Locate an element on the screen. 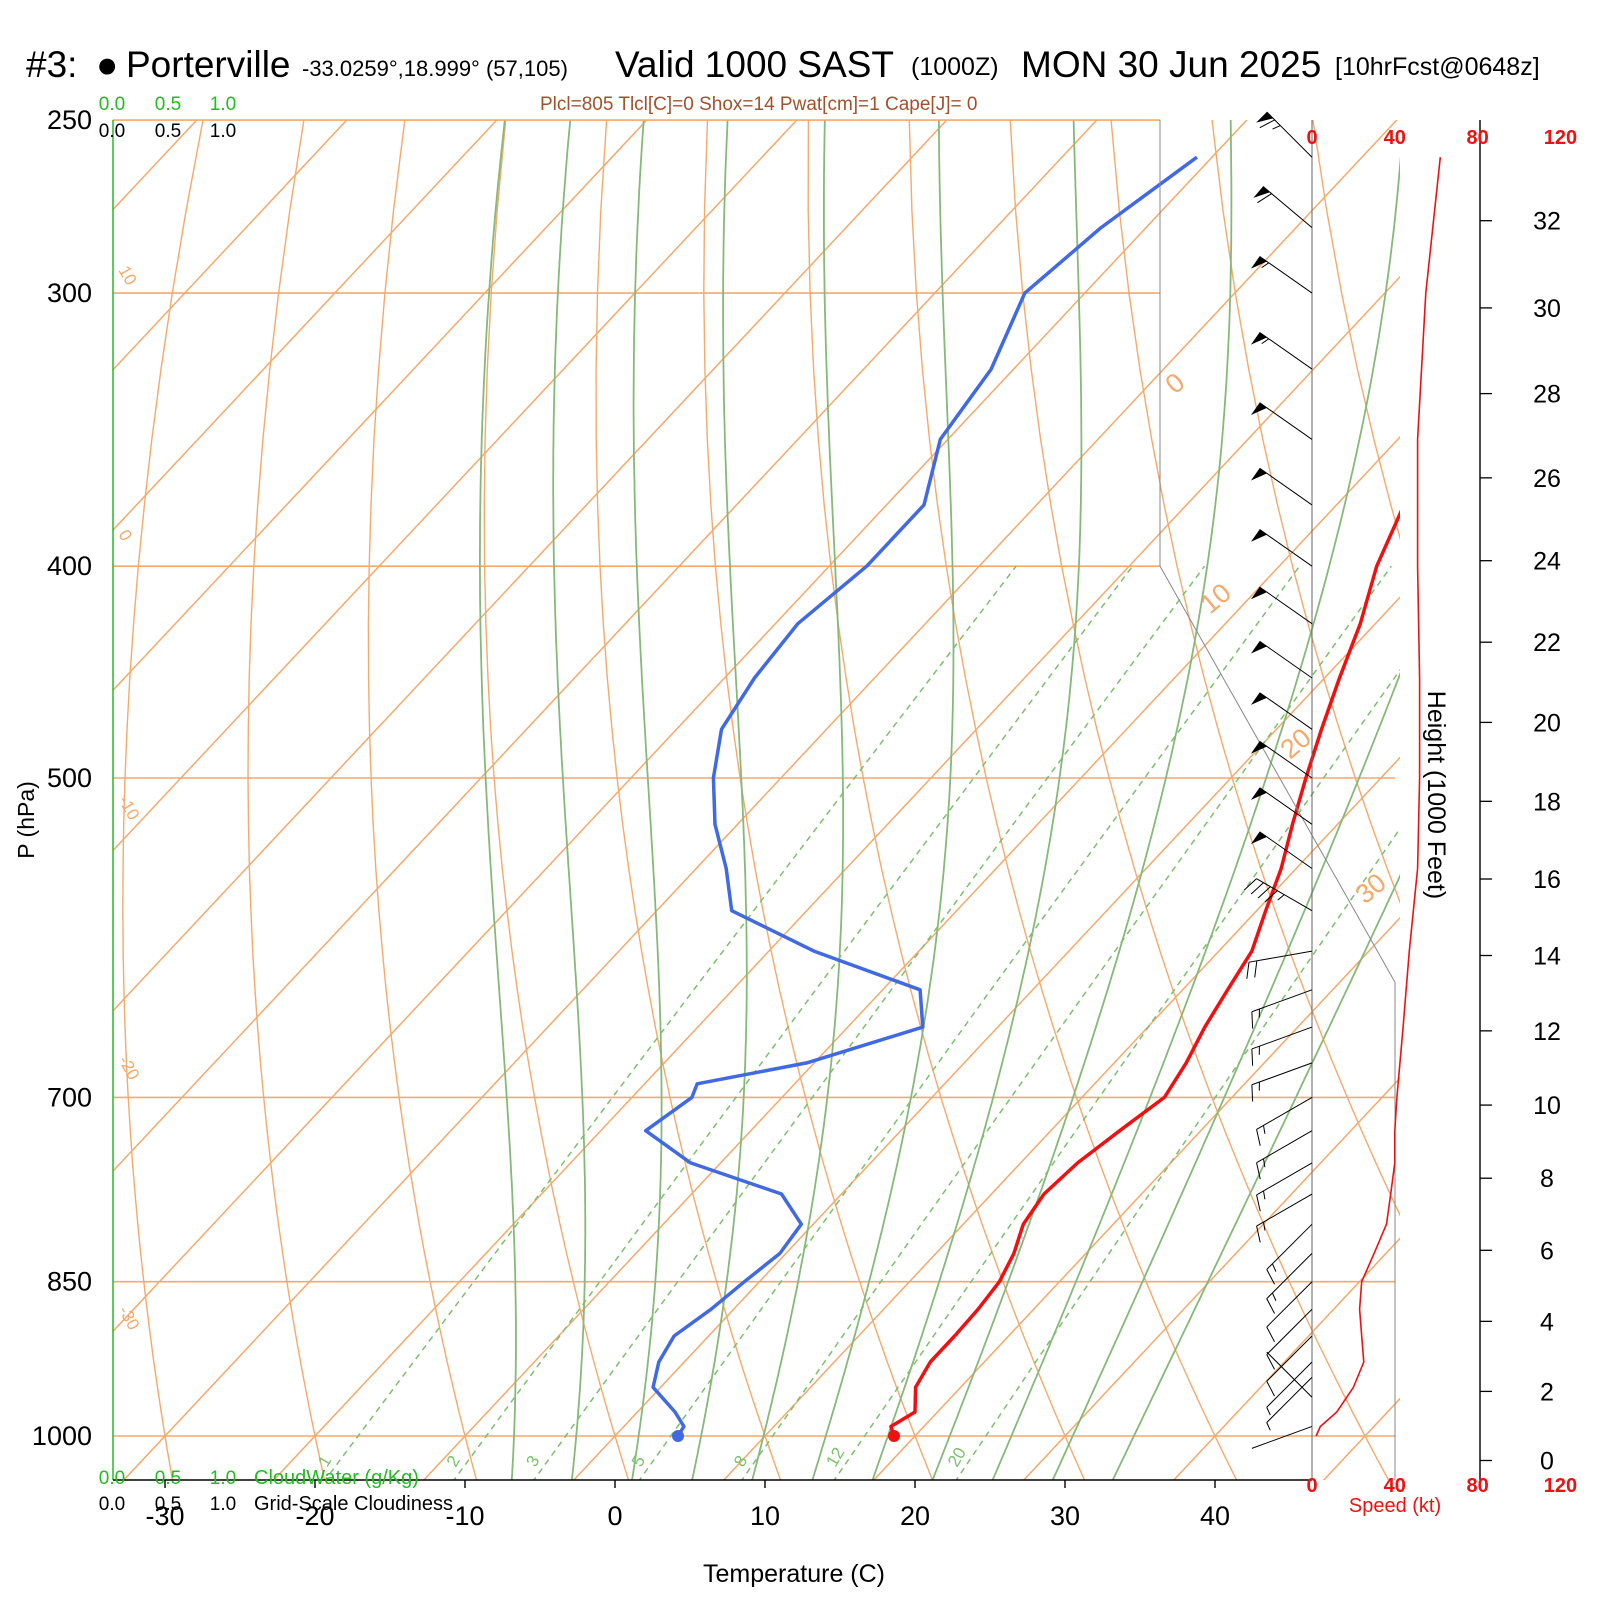  mixing-ratio-label: 20 is located at coordinates (957, 1457).